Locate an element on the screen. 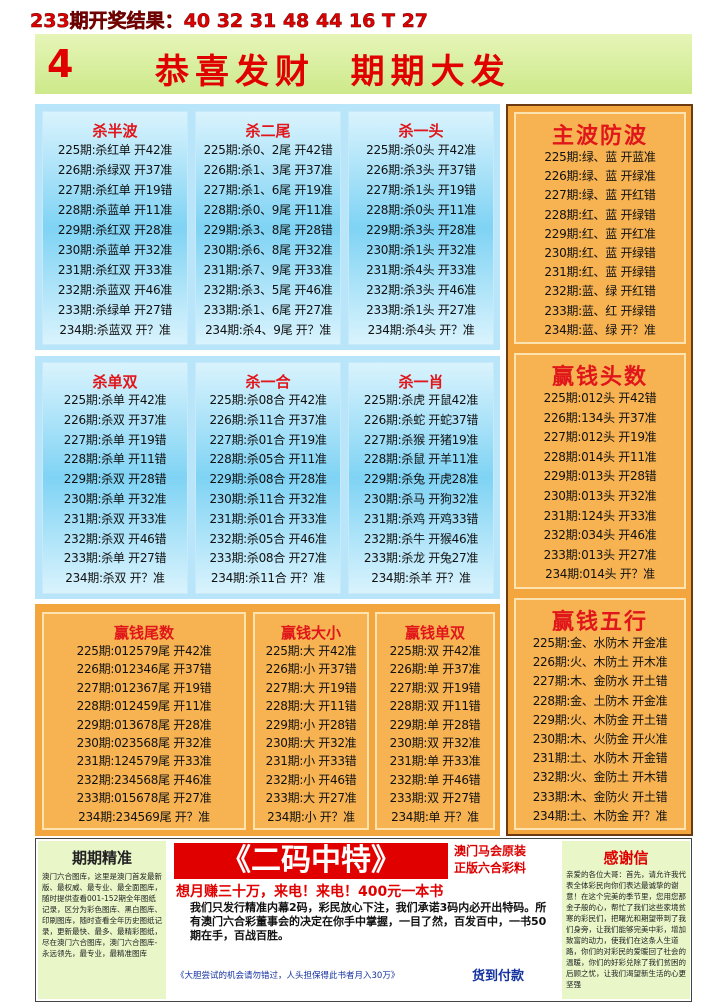  panel-row: 234期:234569尾 开？准 is located at coordinates (144, 816).